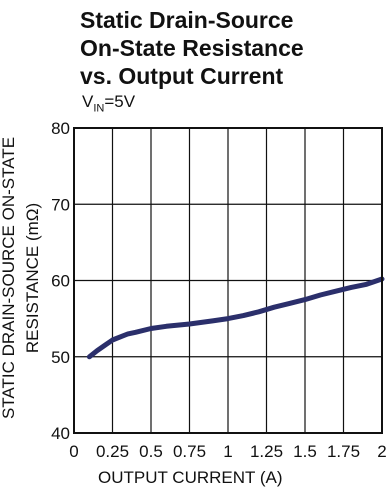 This screenshot has height=498, width=386. I want to click on title-line-2: On-State Resistance, so click(192, 48).